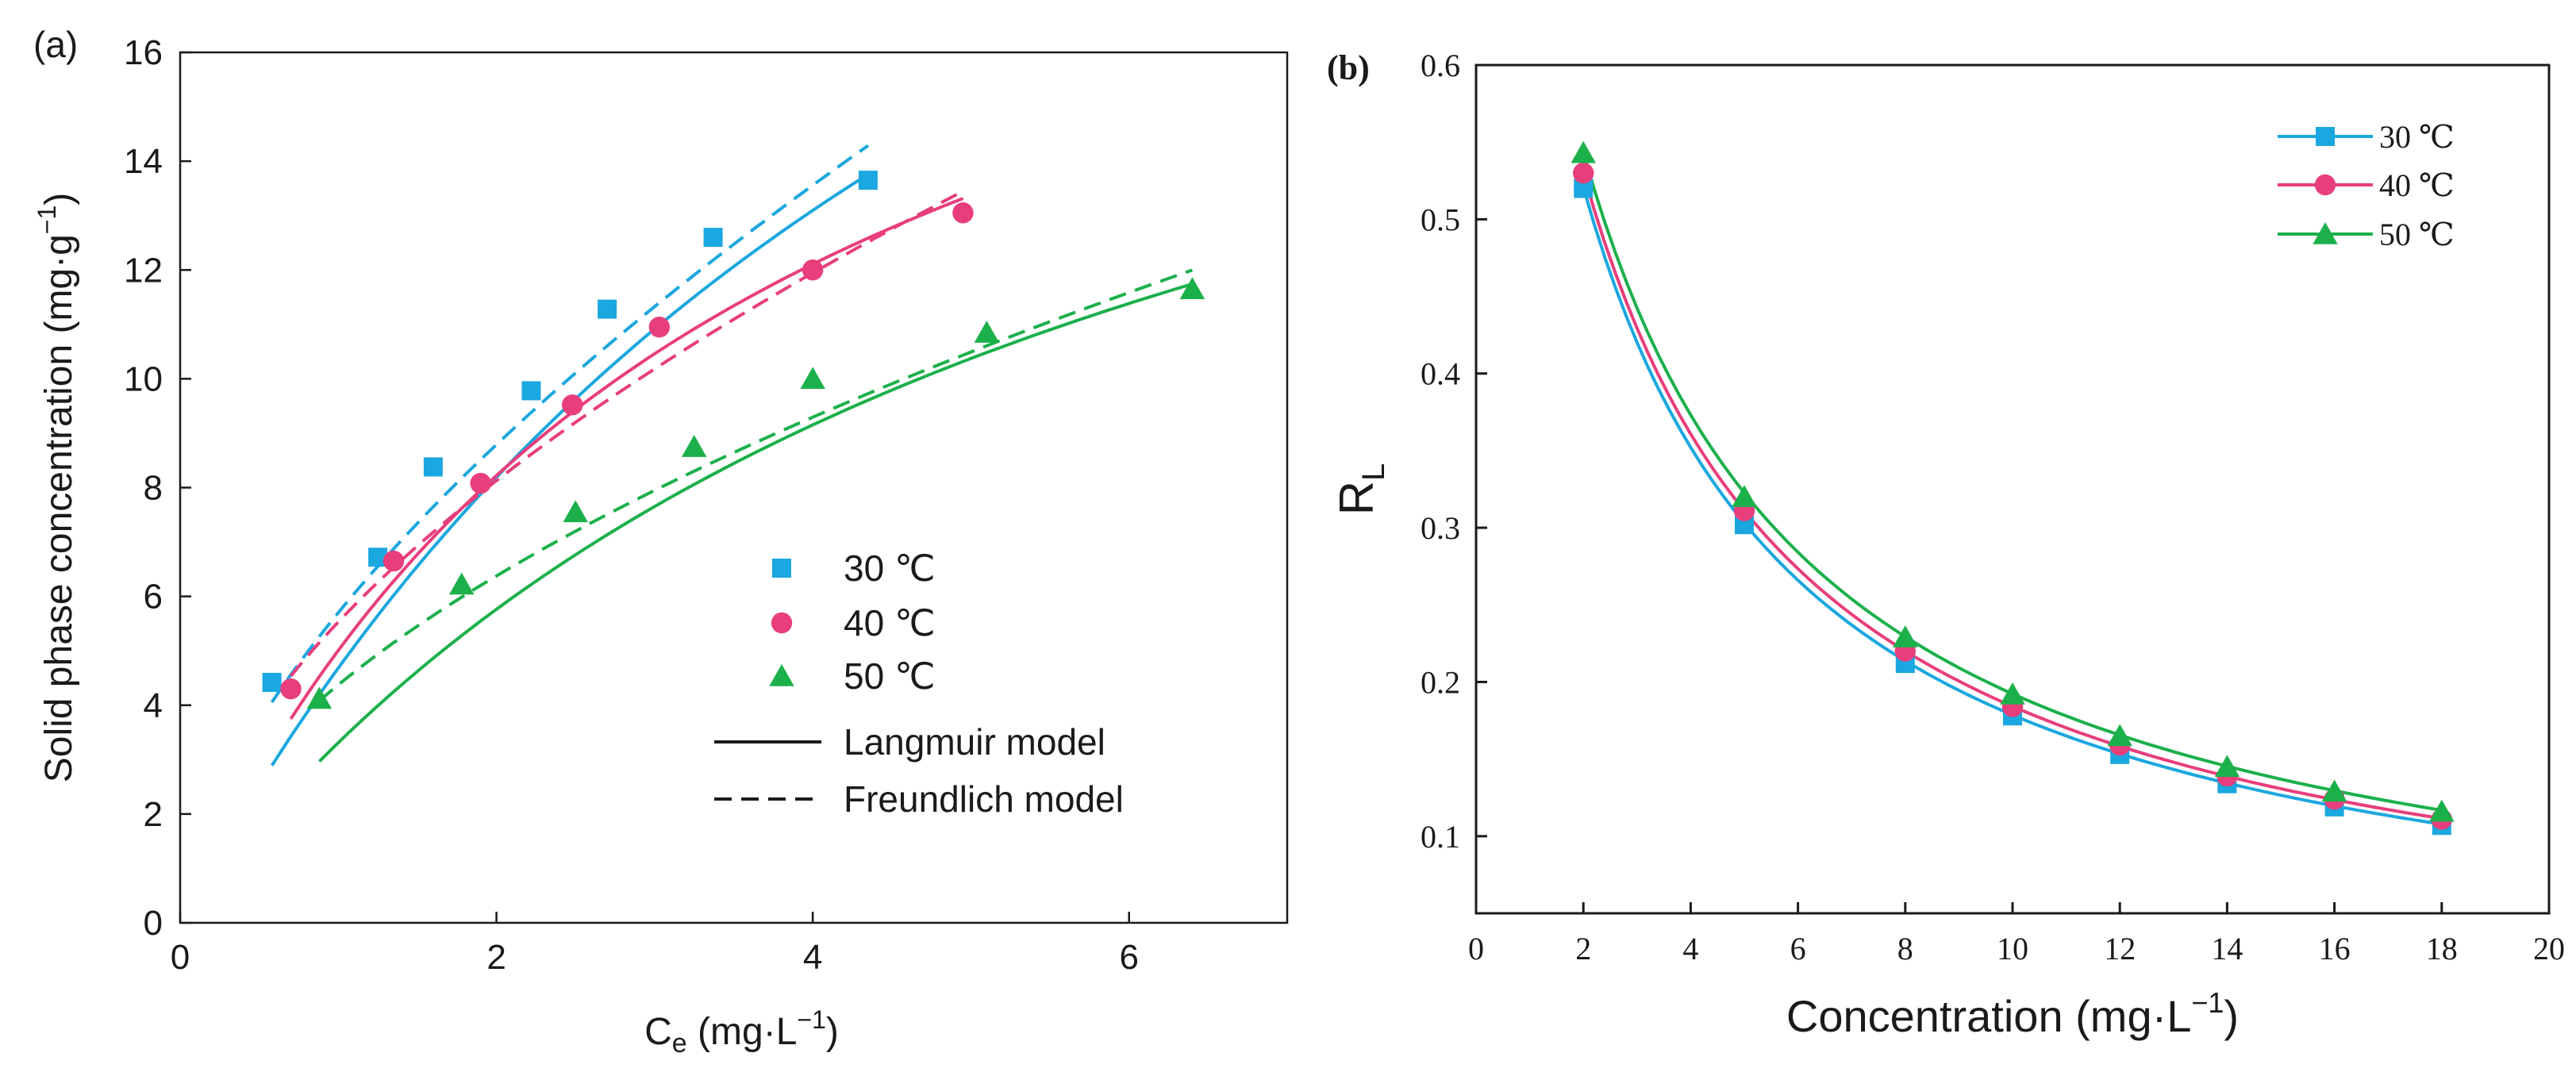 Image resolution: width=2576 pixels, height=1072 pixels. I want to click on x-tick-label: 14, so click(2227, 948).